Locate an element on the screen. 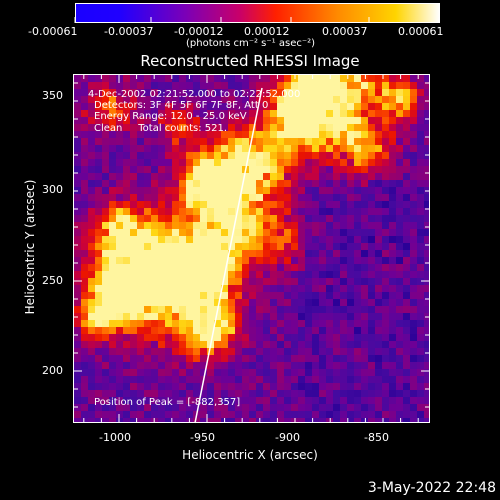  colorbar is located at coordinates (257, 13).